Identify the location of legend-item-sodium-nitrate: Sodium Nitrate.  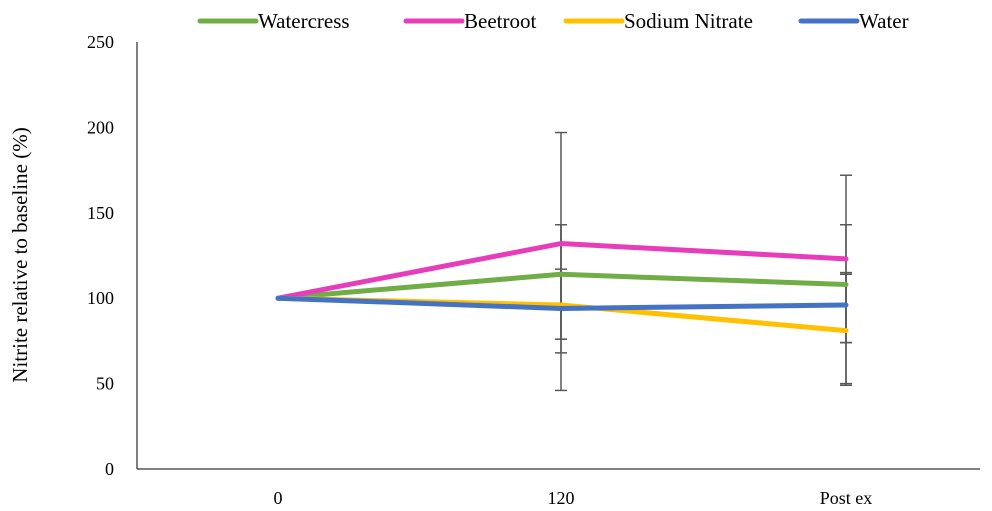
(658, 21).